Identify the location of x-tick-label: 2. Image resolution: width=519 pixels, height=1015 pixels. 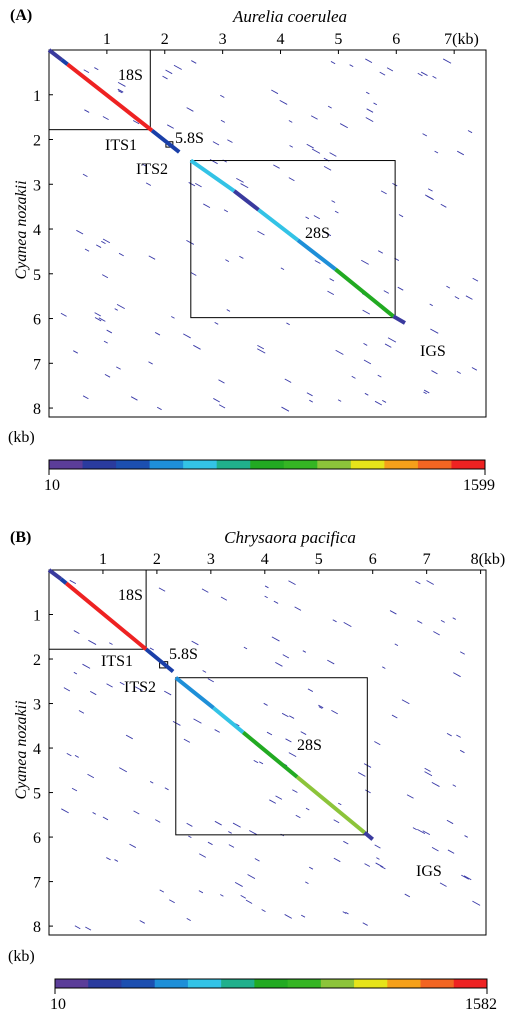
(157, 559).